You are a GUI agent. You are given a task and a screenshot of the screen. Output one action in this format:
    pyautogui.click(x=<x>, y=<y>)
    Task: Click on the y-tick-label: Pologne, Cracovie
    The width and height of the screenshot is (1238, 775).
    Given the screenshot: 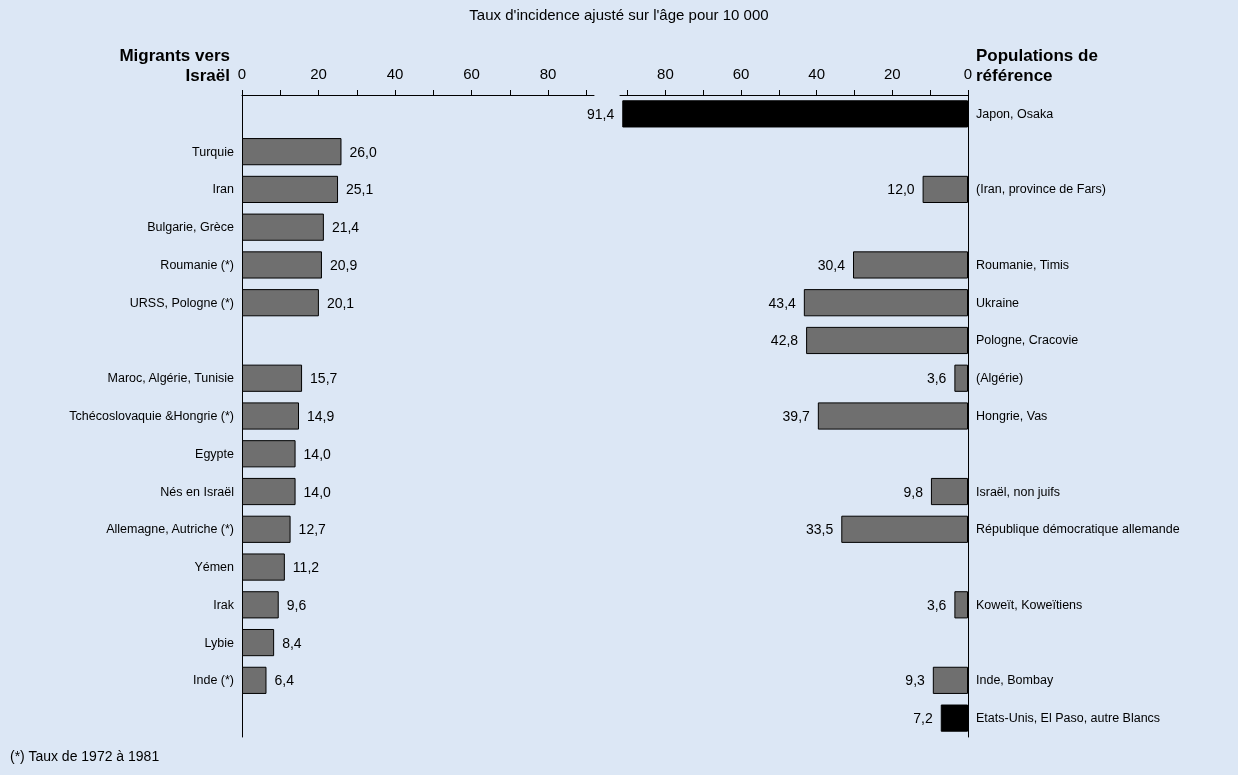 What is the action you would take?
    pyautogui.click(x=1027, y=340)
    